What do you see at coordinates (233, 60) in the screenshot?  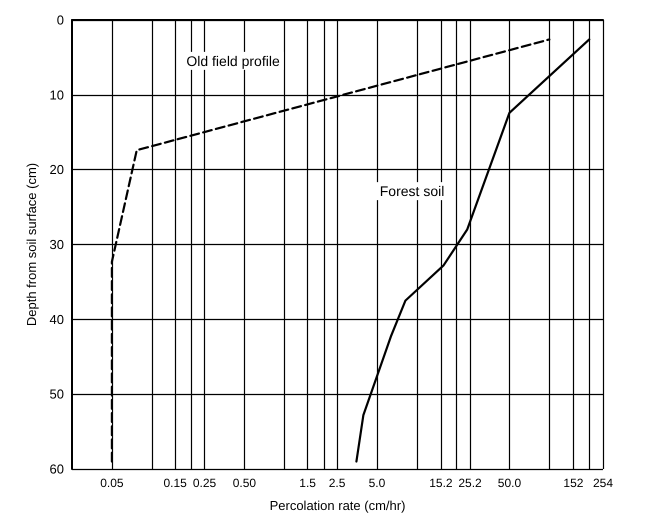 I see `text: Old field profile` at bounding box center [233, 60].